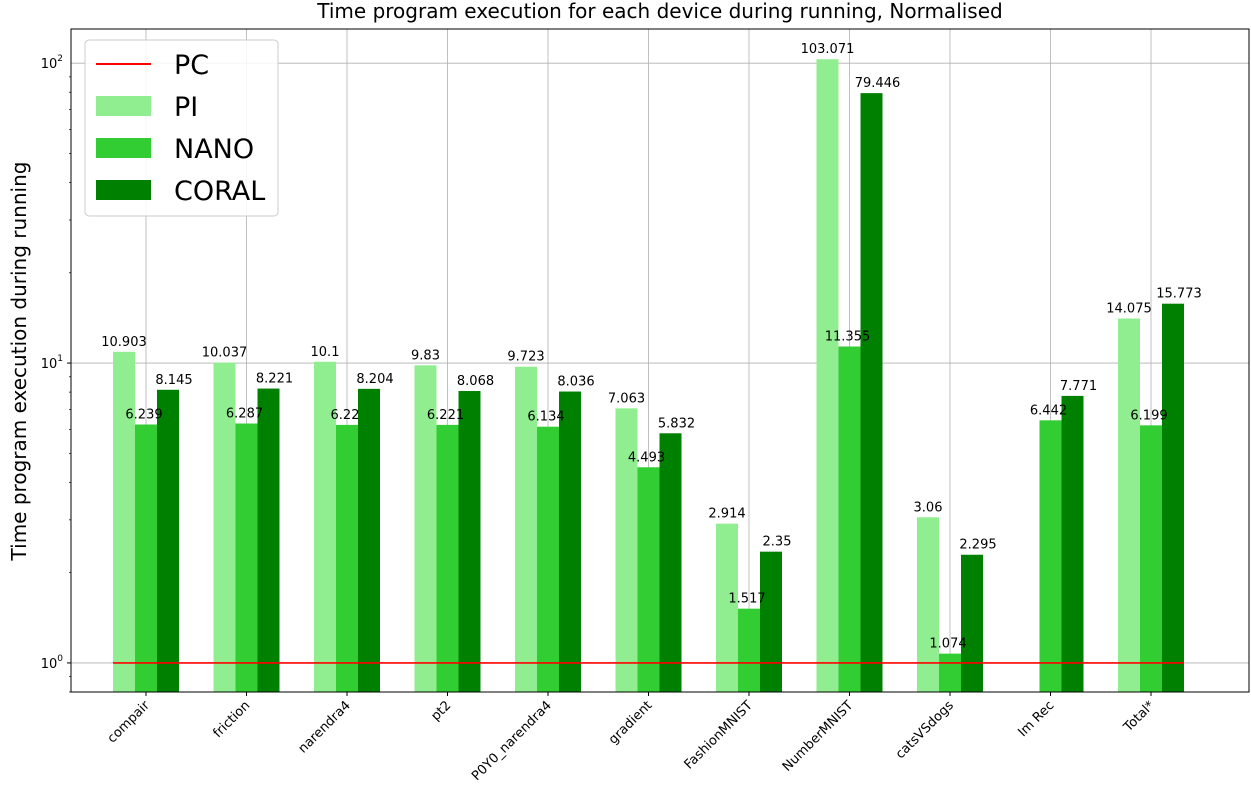 The image size is (1251, 794). What do you see at coordinates (1179, 294) in the screenshot?
I see `data-label: 15.773` at bounding box center [1179, 294].